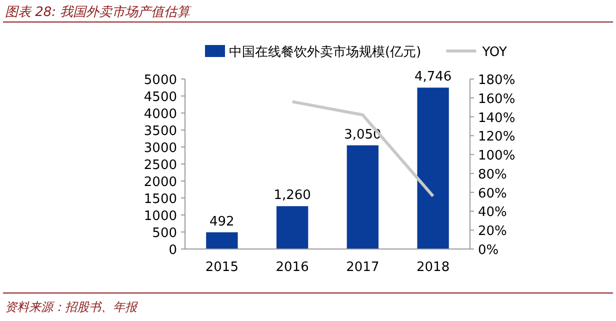 This screenshot has height=321, width=616. I want to click on y-tick-label: 3500, so click(160, 131).